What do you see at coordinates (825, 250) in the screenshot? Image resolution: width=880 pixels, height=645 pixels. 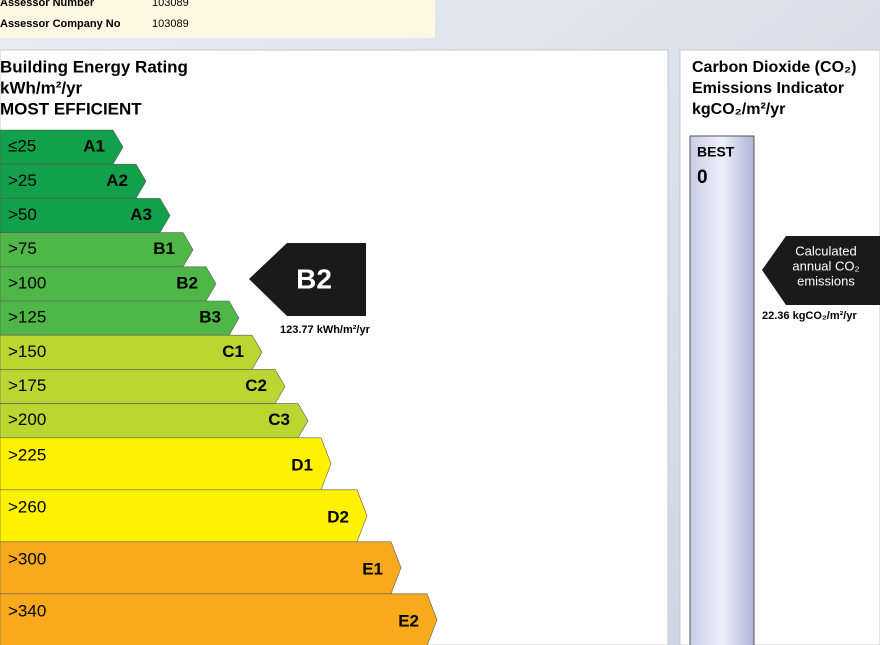 I see `co2-indicator-text: Calculated` at bounding box center [825, 250].